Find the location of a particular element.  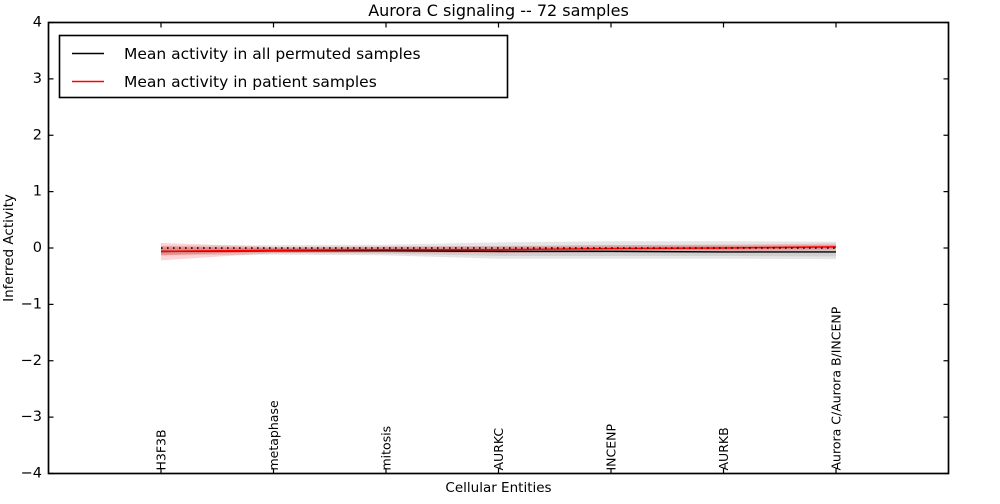

x-category-label: mitosis is located at coordinates (386, 448).